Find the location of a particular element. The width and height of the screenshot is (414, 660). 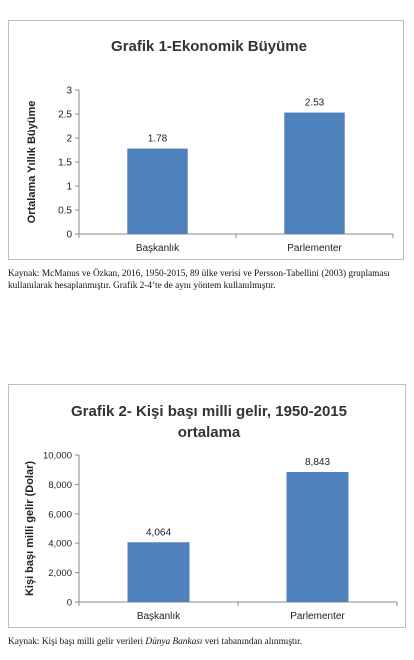

chart-2-y-tick-label-5: 10,000 is located at coordinates (57, 456).